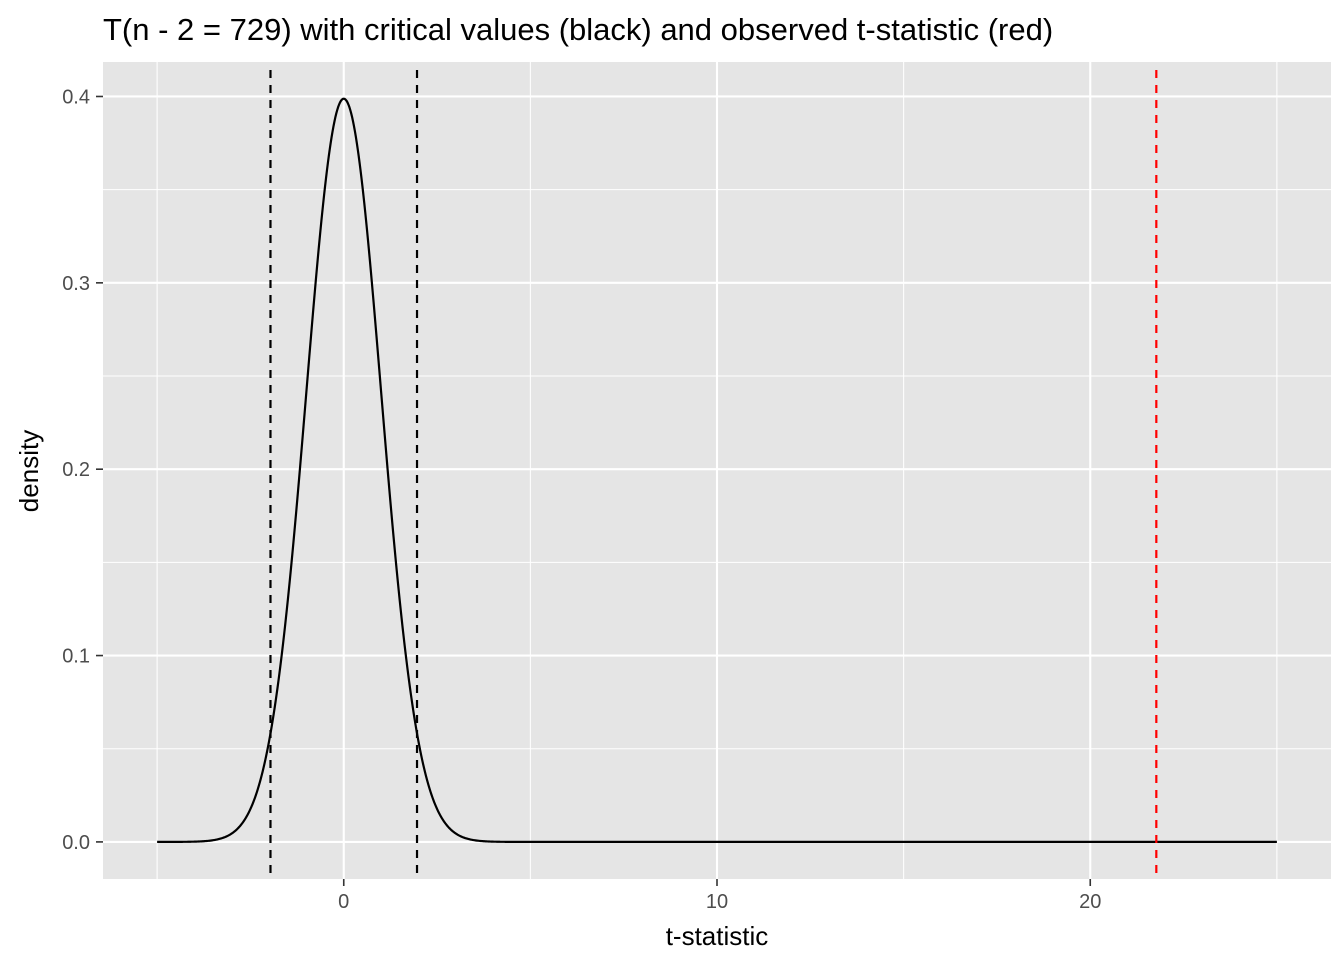 The height and width of the screenshot is (965, 1344). I want to click on x-axis: 0 10 20, so click(719, 896).